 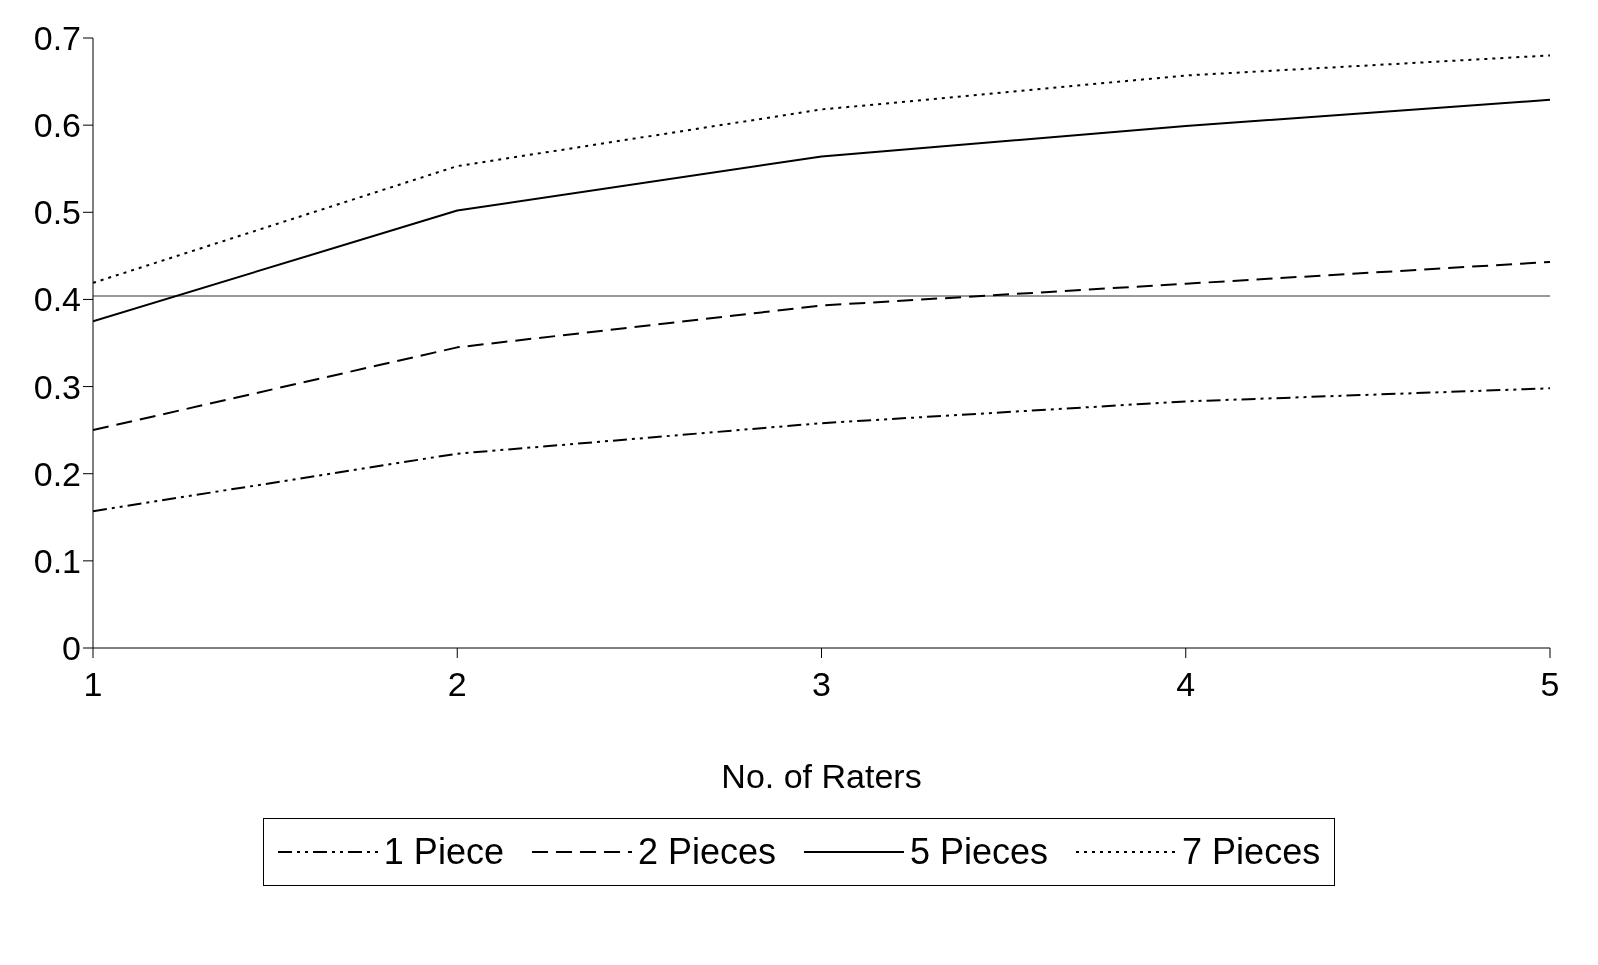 I want to click on legend-label: 2 Pieces, so click(x=706, y=852).